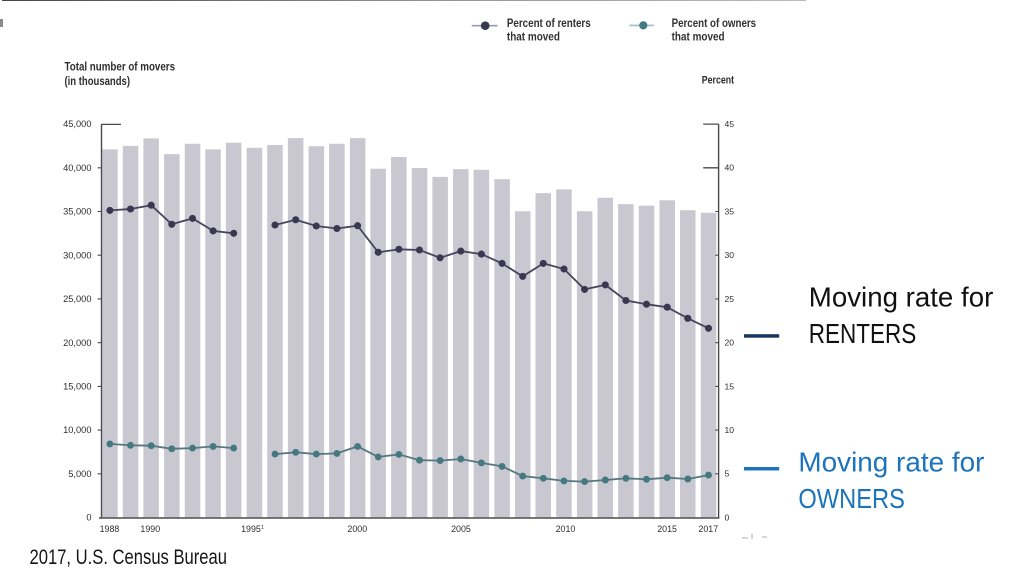 This screenshot has height=576, width=1024. Describe the element at coordinates (863, 333) in the screenshot. I see `svg-text: RENTERS` at that location.